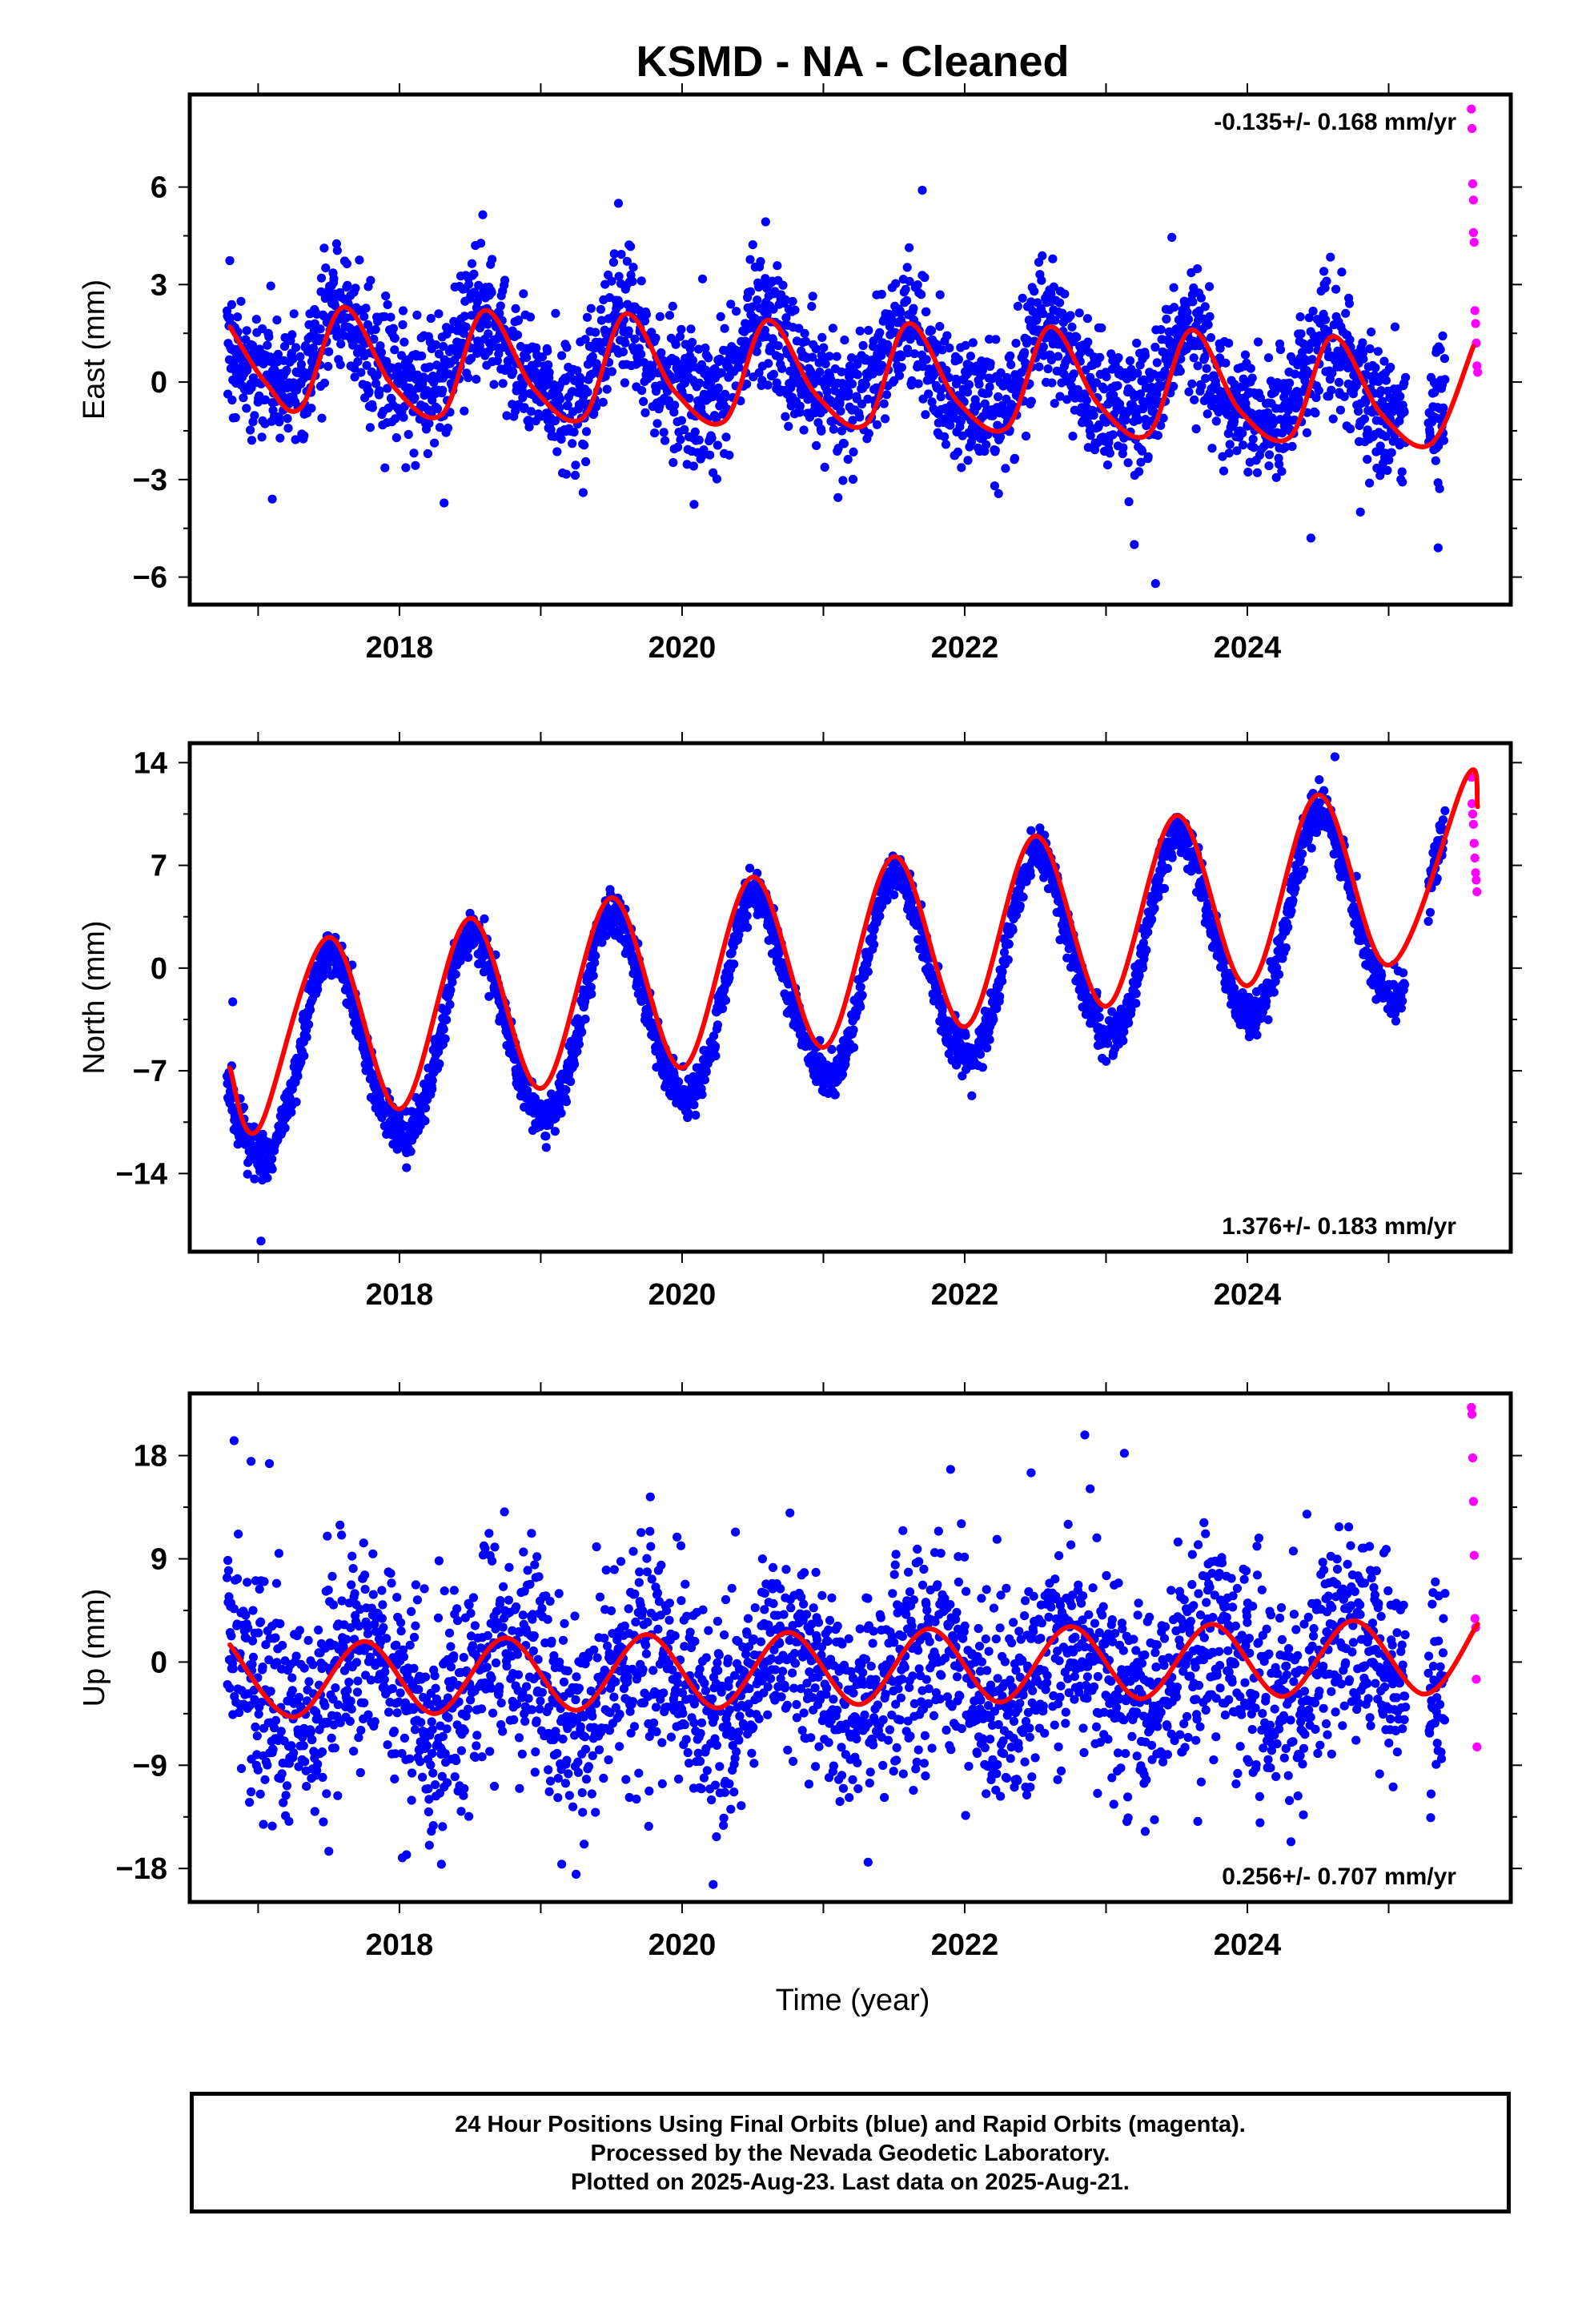 The height and width of the screenshot is (2324, 1582). Describe the element at coordinates (852, 62) in the screenshot. I see `chart-title: KSMD - NA - Cleaned` at that location.